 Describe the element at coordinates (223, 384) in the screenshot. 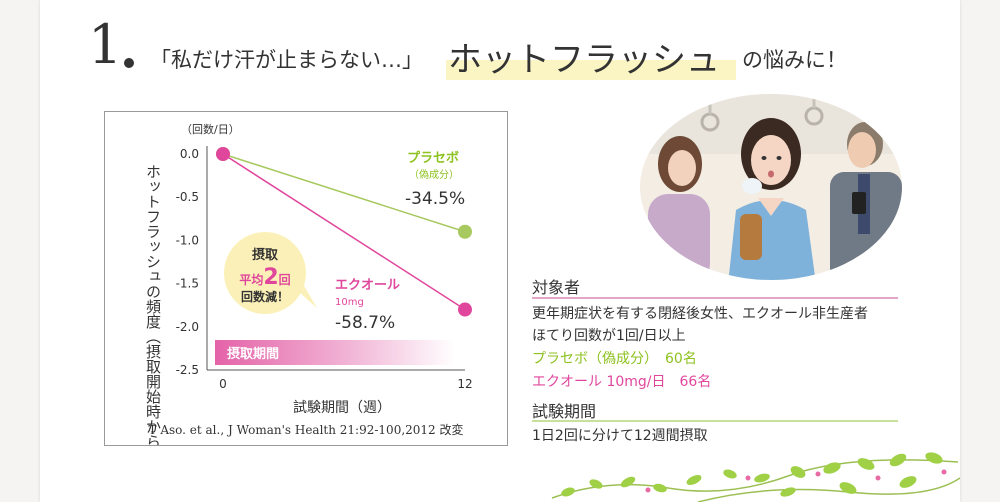

I see `x-tick-label: 0` at that location.